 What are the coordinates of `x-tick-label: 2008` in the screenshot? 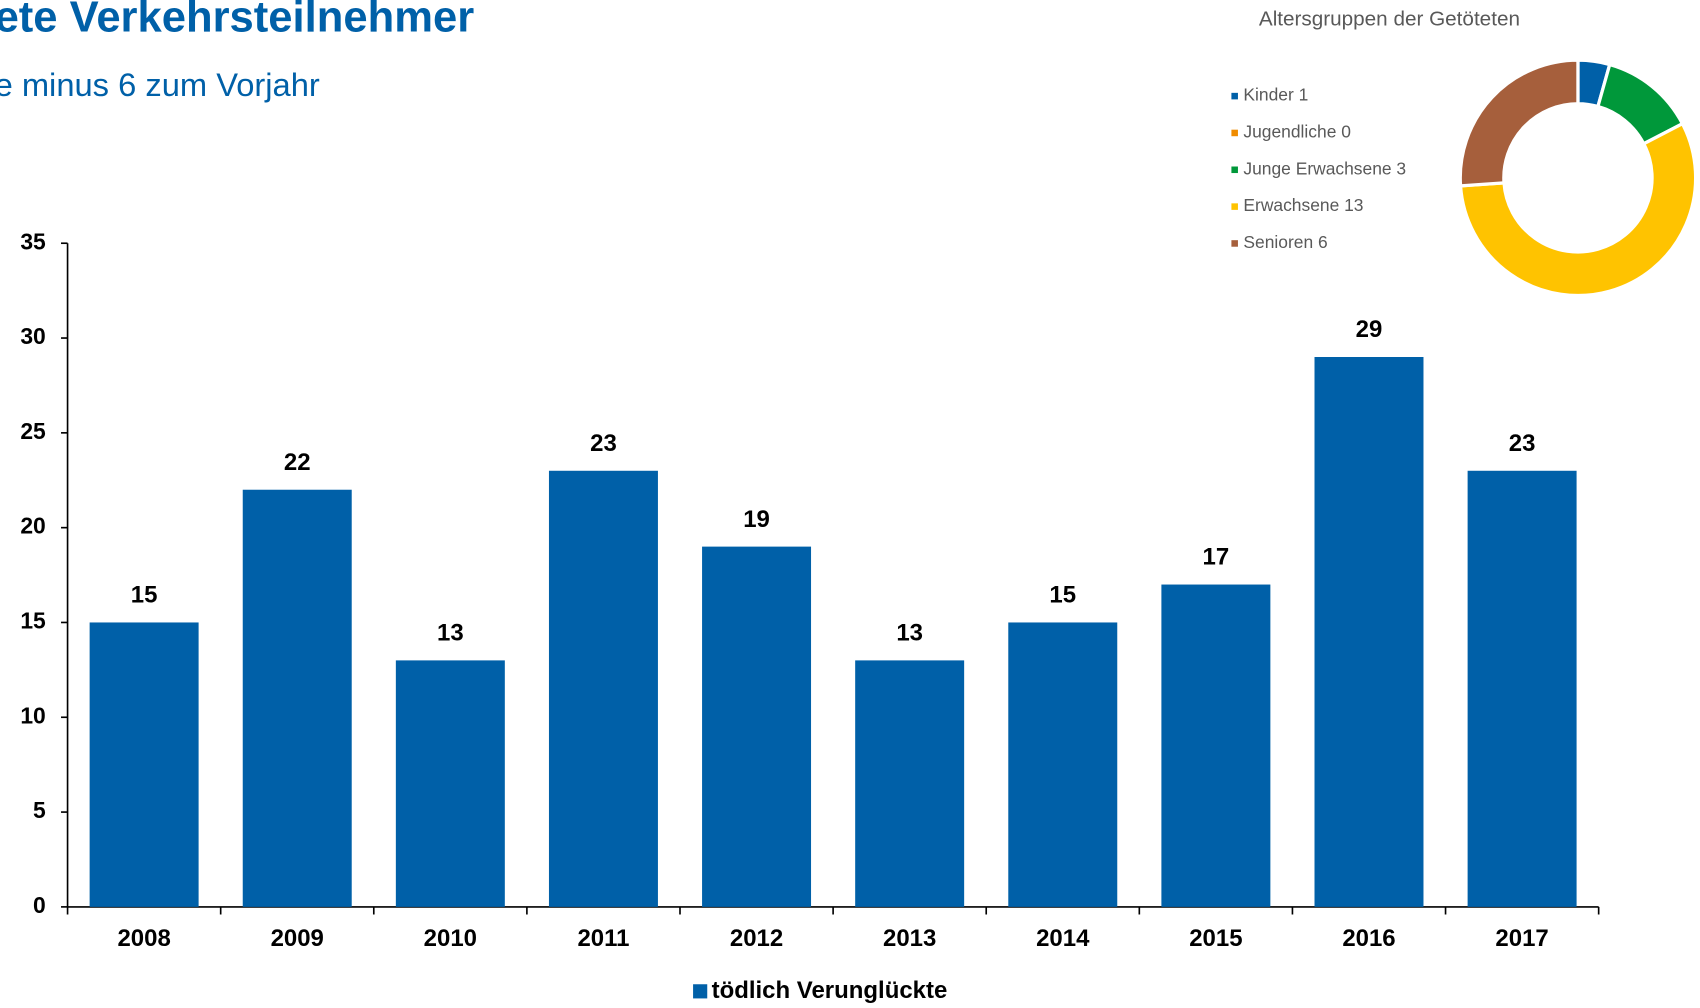 It's located at (143, 938).